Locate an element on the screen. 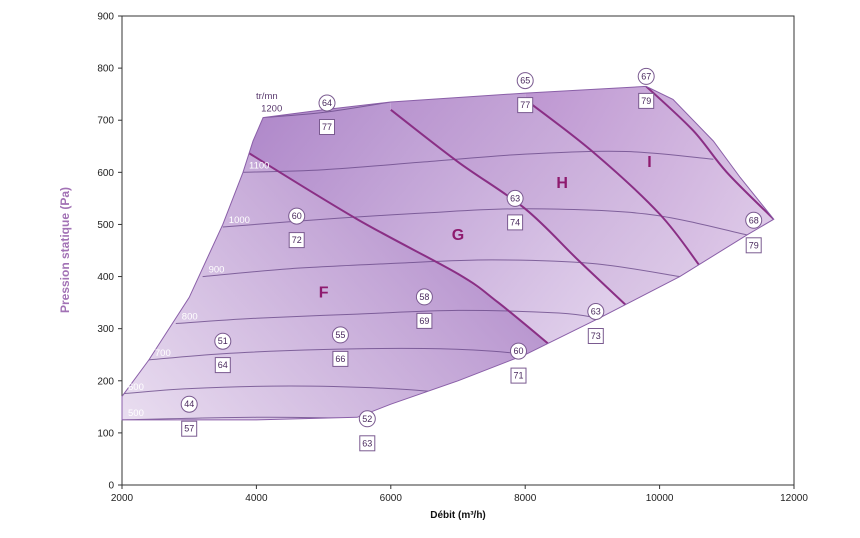 The width and height of the screenshot is (860, 538). sound-power-square-marker: 72 is located at coordinates (296, 240).